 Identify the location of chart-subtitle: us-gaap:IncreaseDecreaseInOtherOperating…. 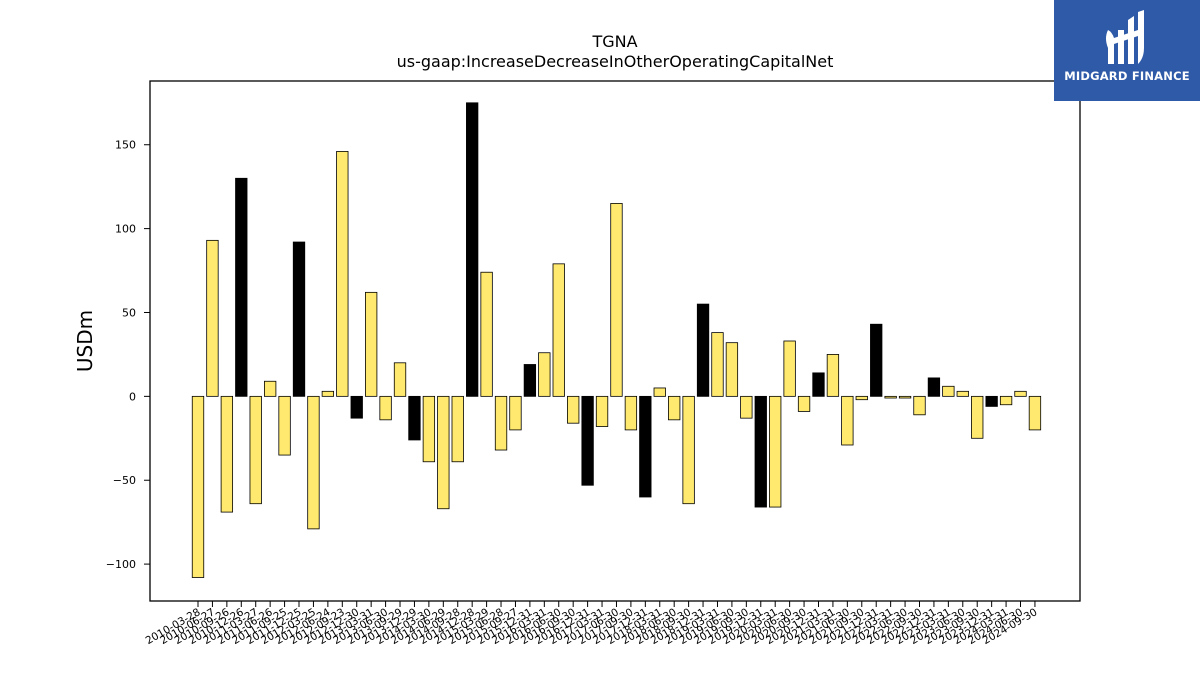
(615, 61).